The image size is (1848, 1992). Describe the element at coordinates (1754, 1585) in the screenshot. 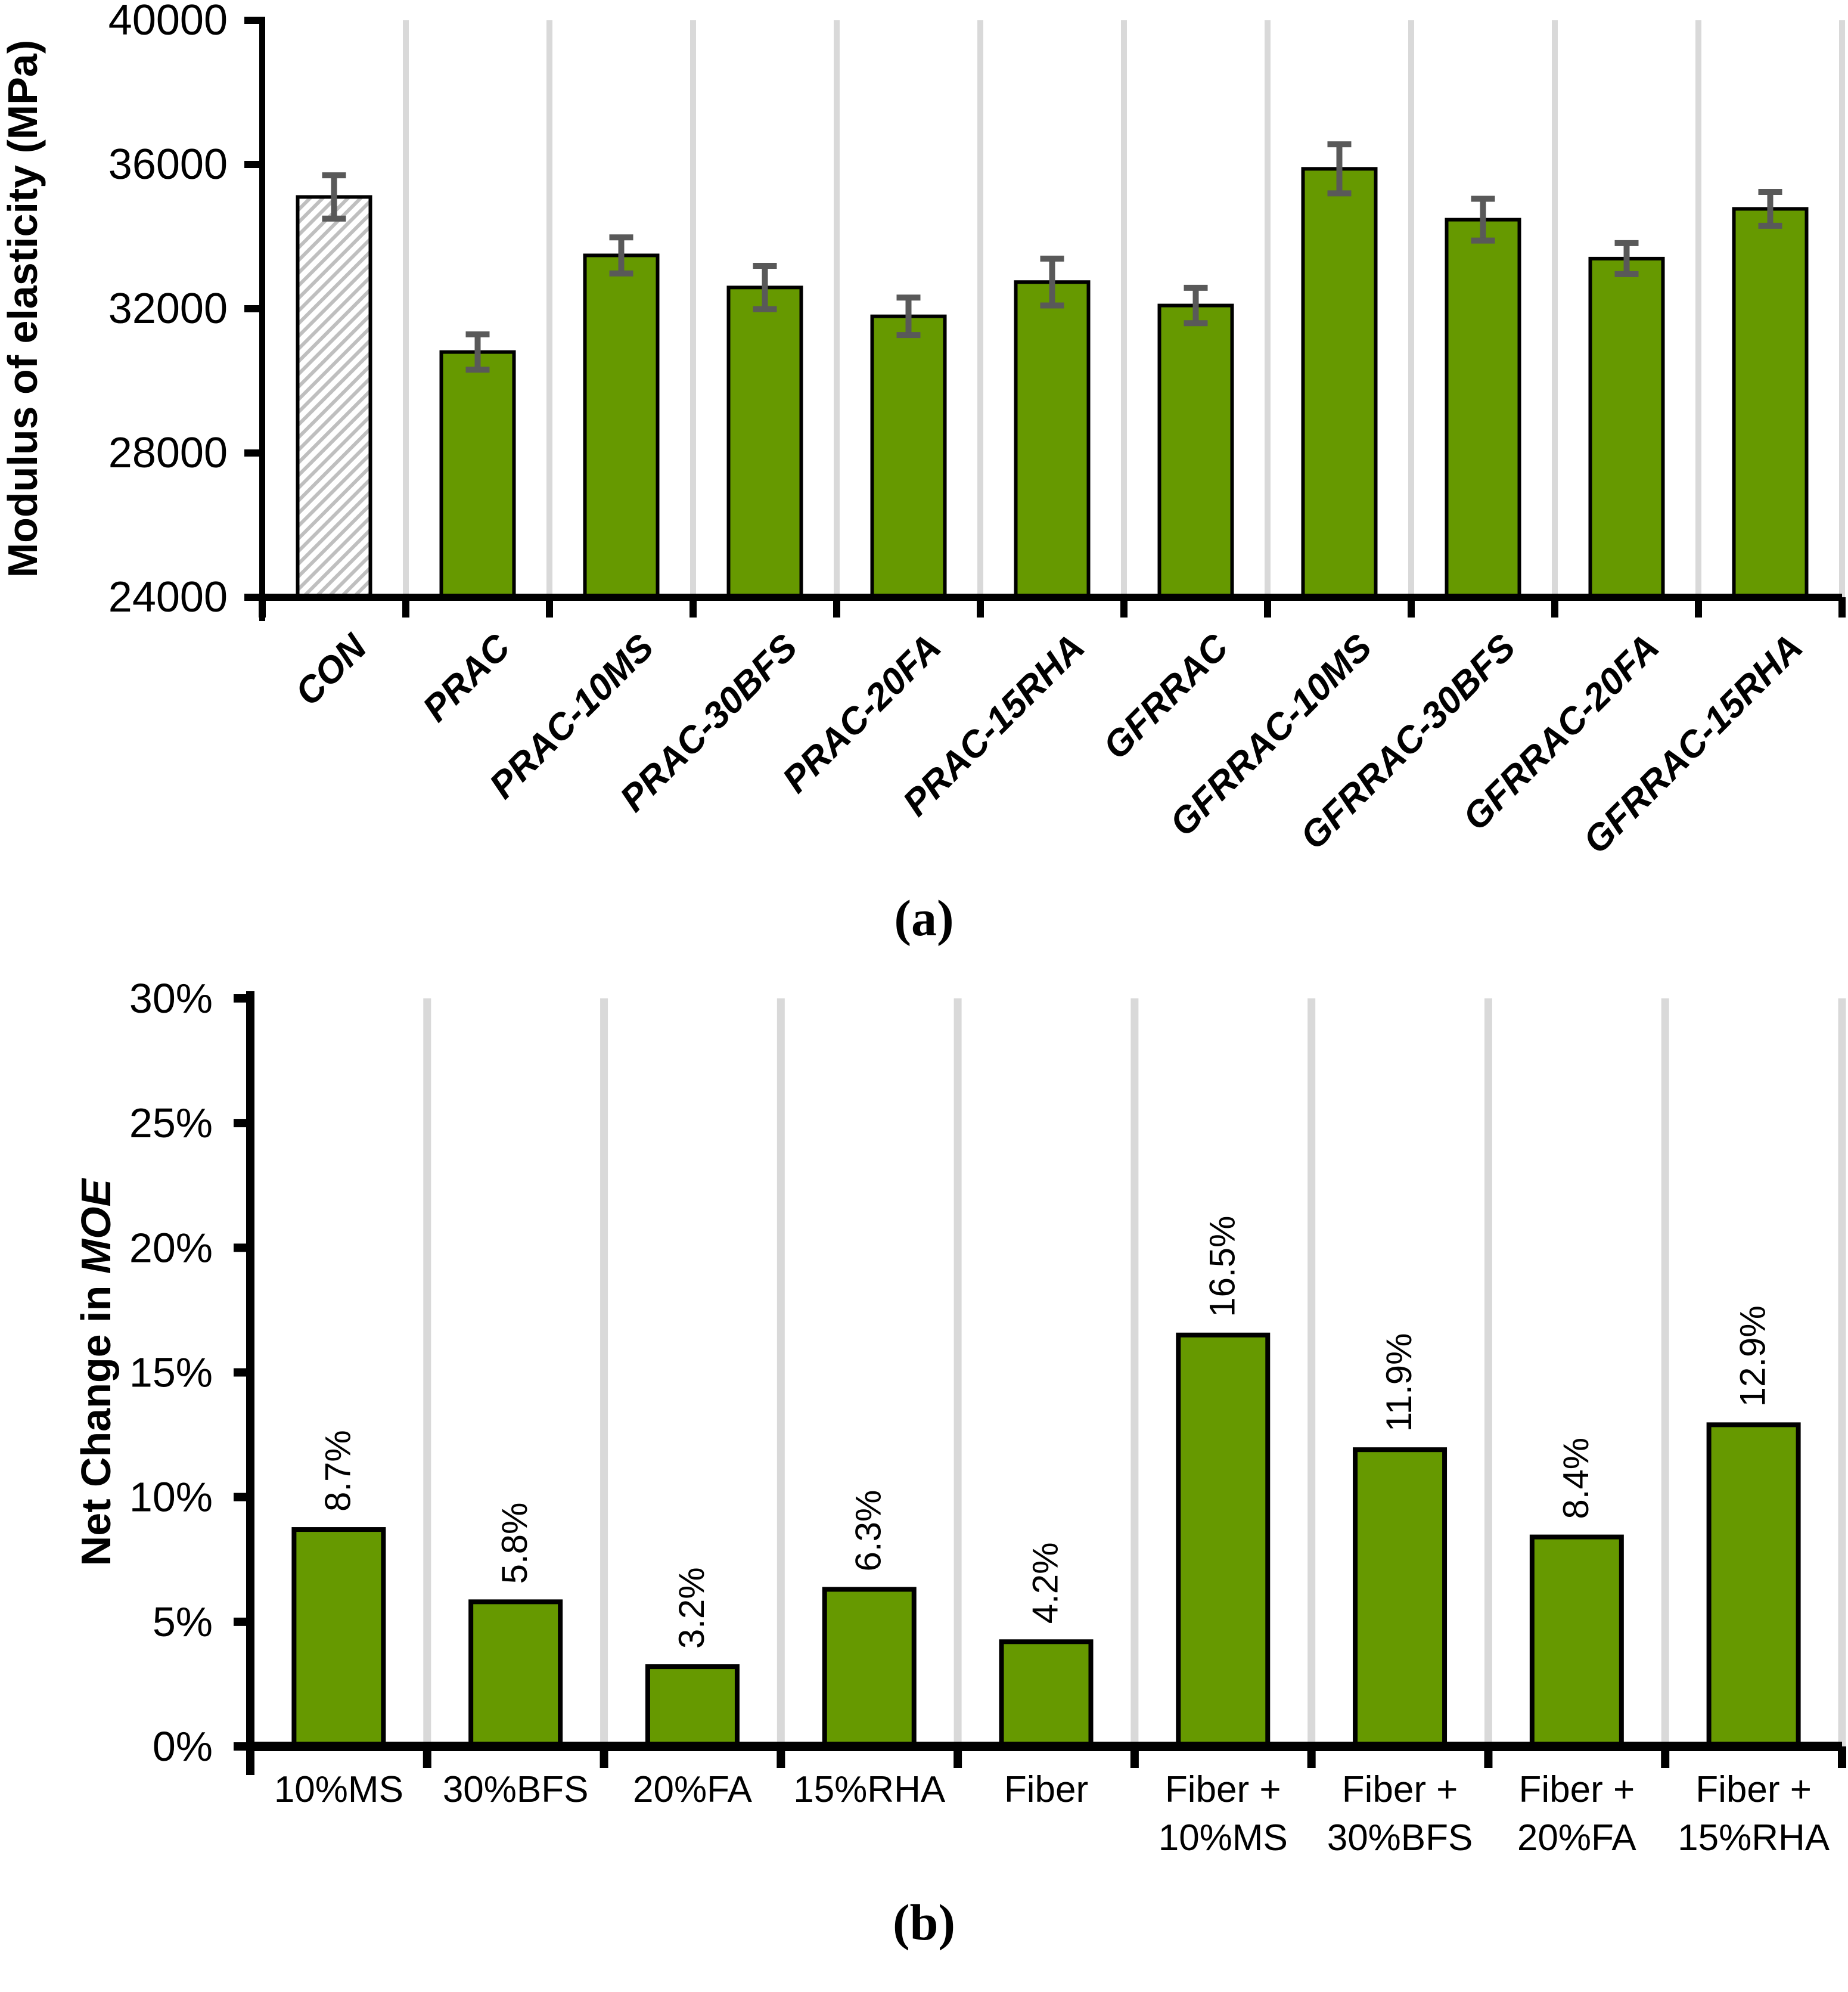

I see `bar-fiber-15-rha` at that location.